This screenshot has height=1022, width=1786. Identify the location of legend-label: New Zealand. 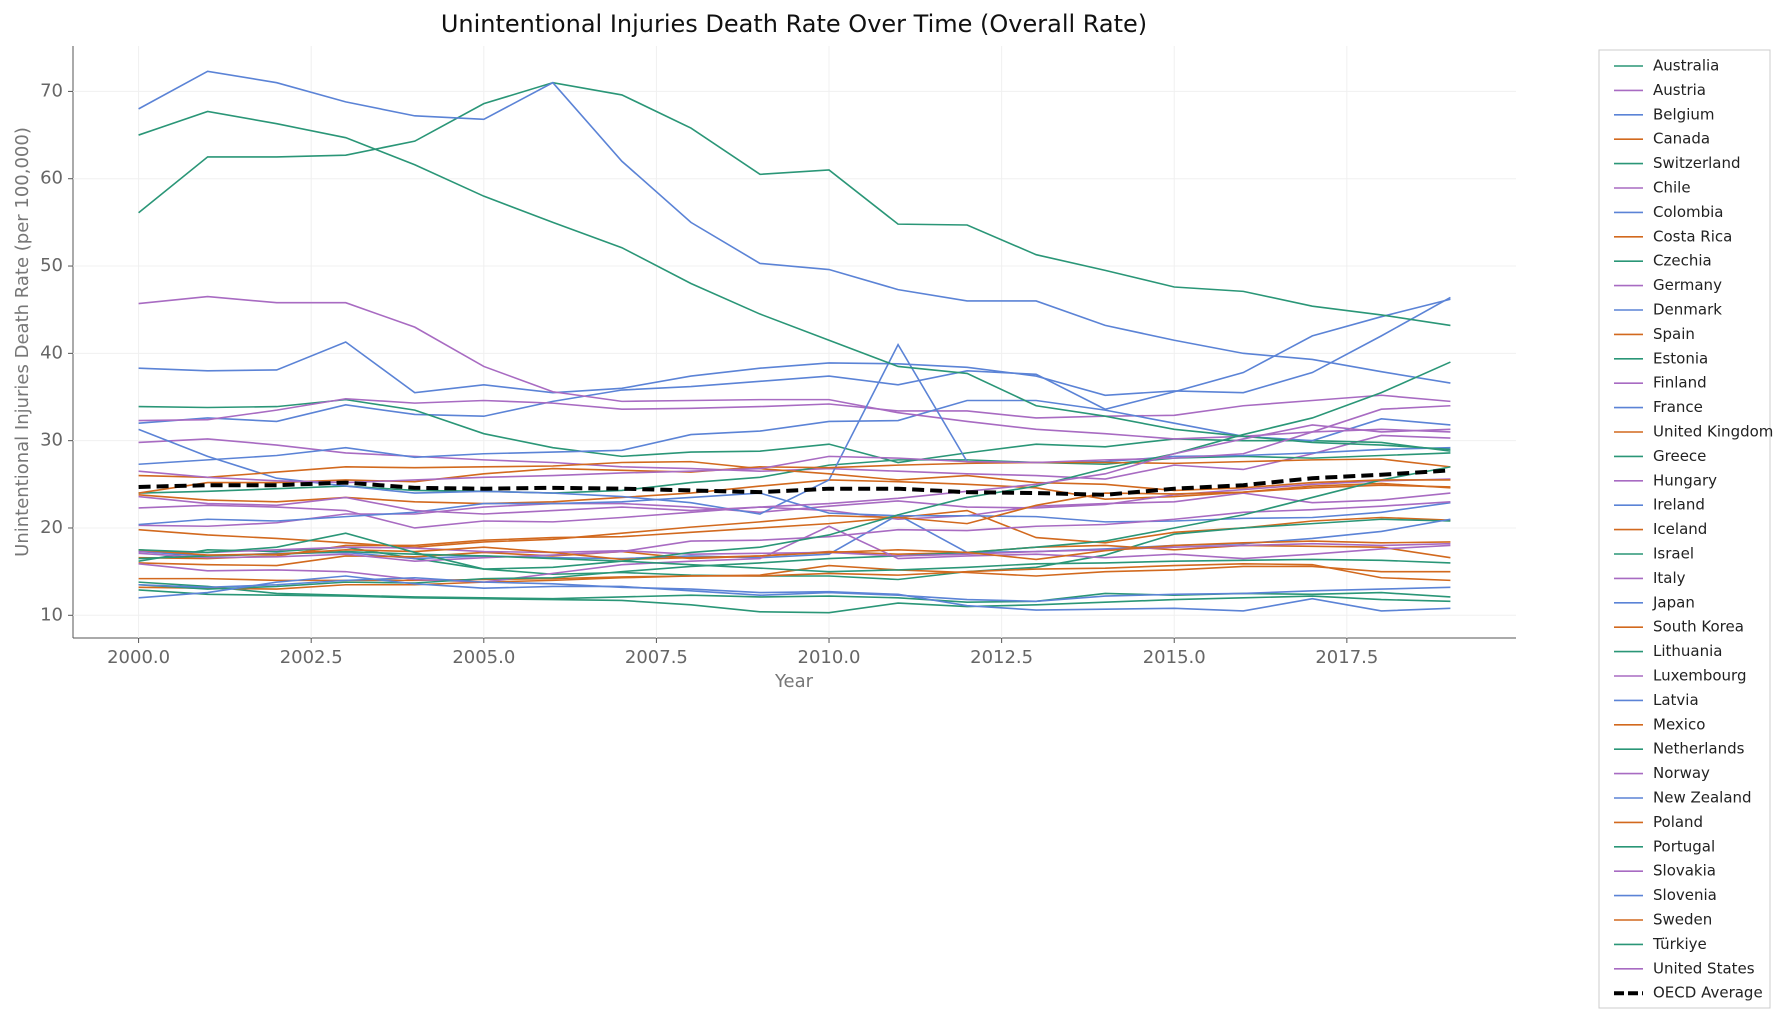
(1702, 798).